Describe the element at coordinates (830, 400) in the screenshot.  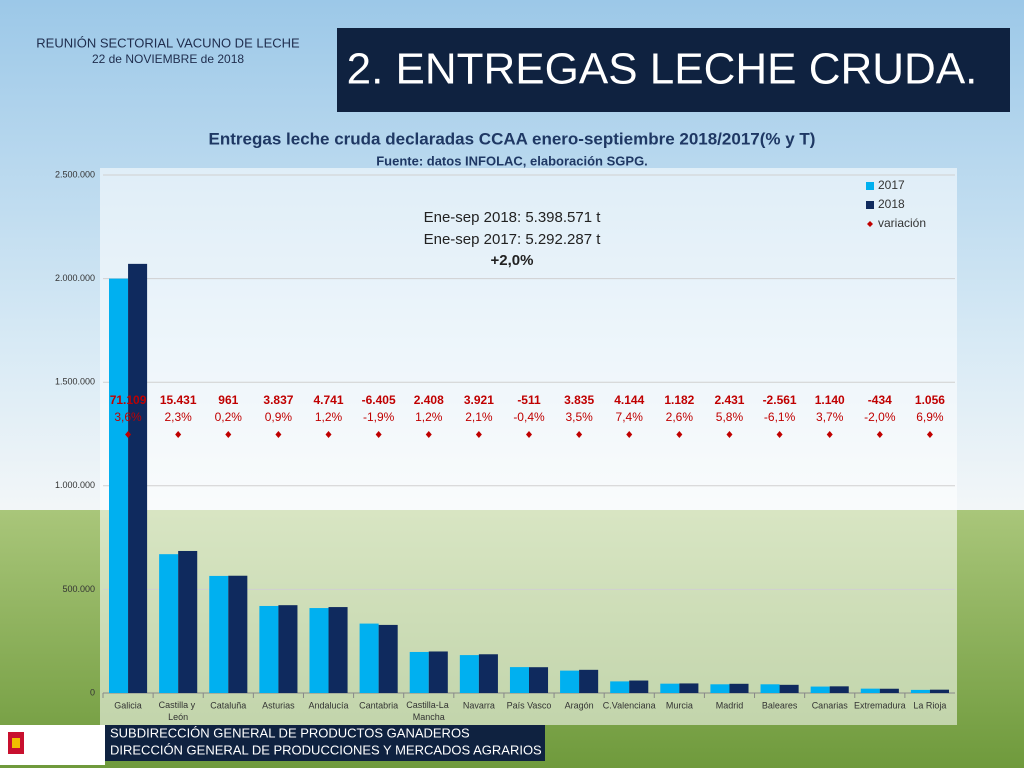
I see `difference-label: 1.140` at that location.